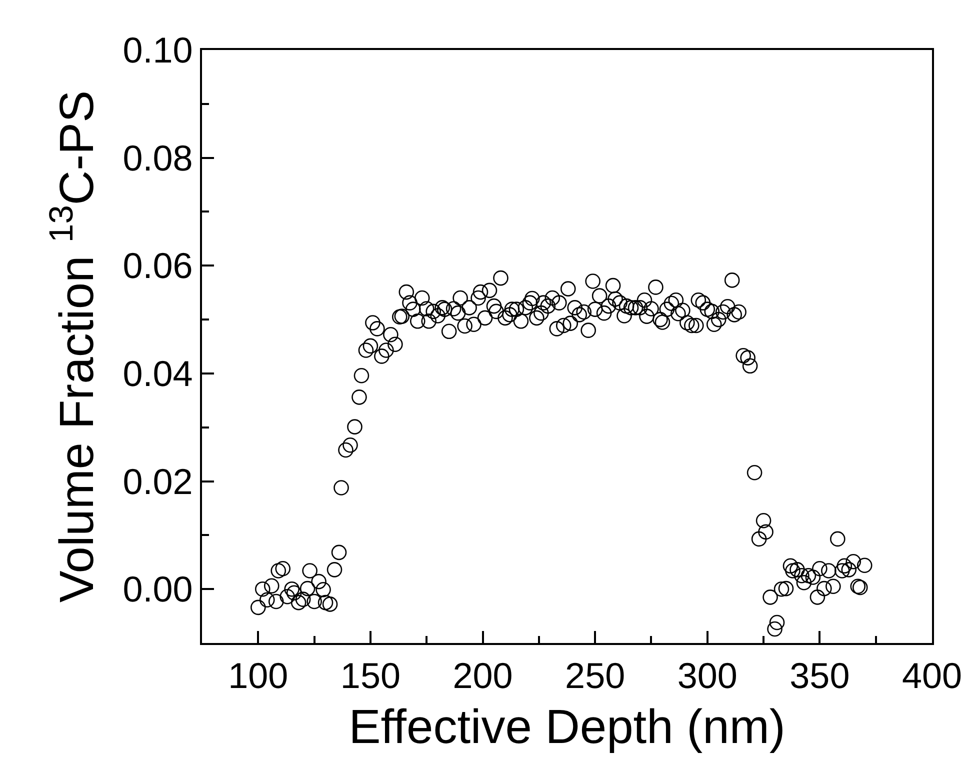  What do you see at coordinates (157, 157) in the screenshot?
I see `y-tick-label: 0.08` at bounding box center [157, 157].